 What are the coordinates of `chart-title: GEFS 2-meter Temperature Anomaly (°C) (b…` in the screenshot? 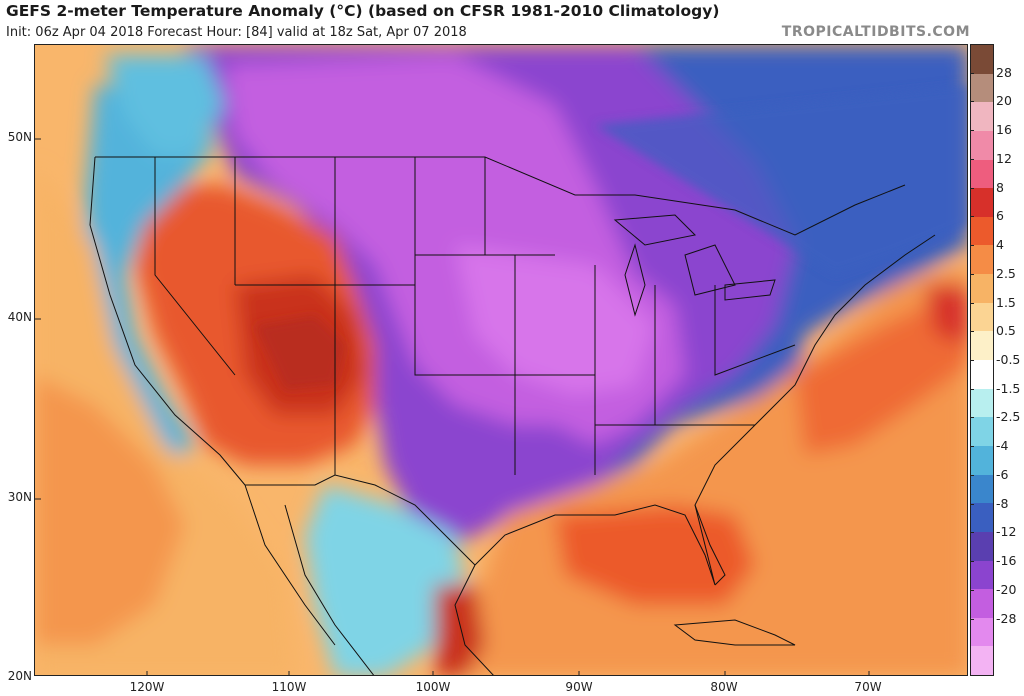 It's located at (363, 11).